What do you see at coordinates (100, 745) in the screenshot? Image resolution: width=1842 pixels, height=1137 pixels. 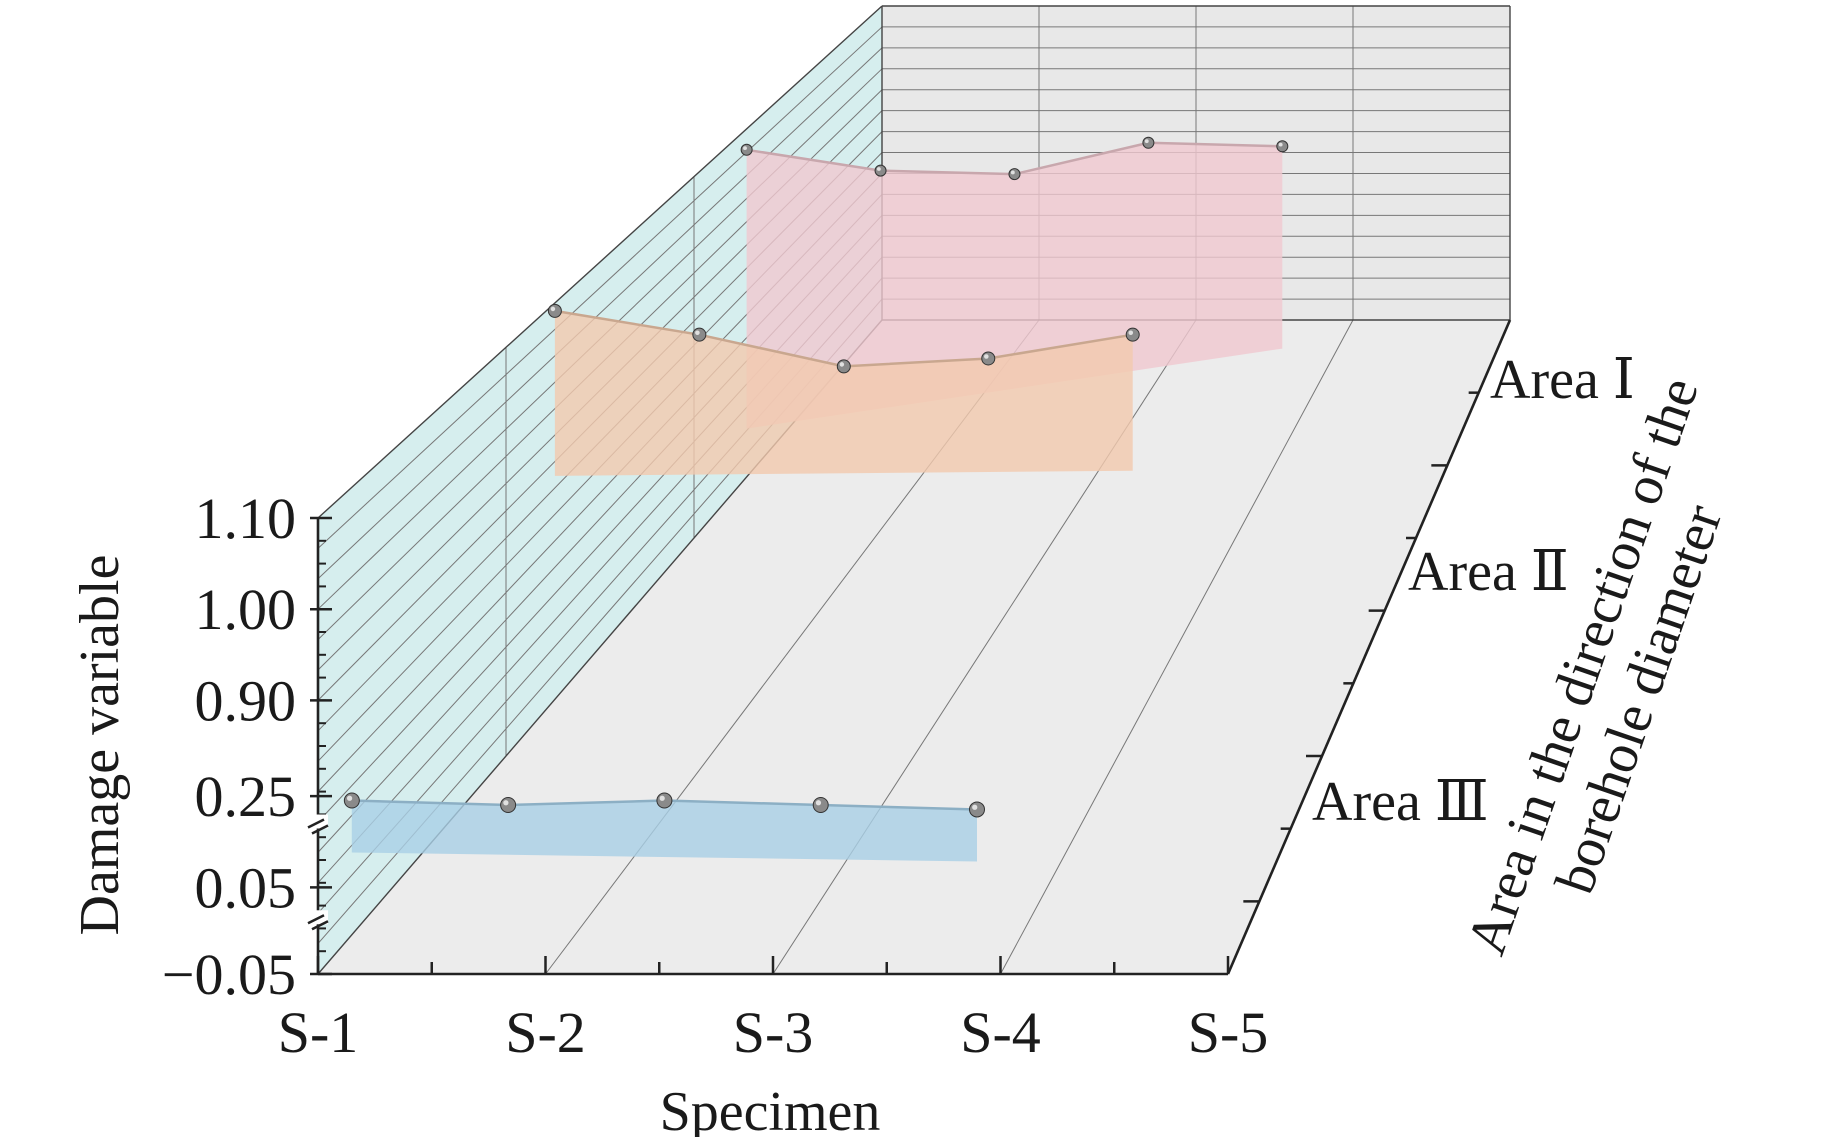 I see `y-axis-title: Damage variable` at bounding box center [100, 745].